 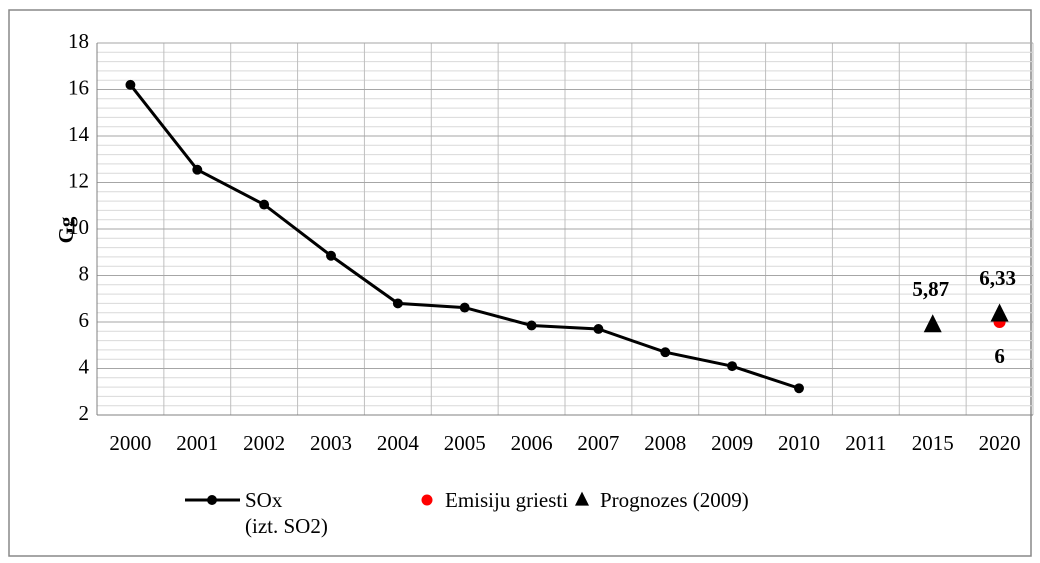 I want to click on x-tick-label: 2009, so click(x=732, y=443).